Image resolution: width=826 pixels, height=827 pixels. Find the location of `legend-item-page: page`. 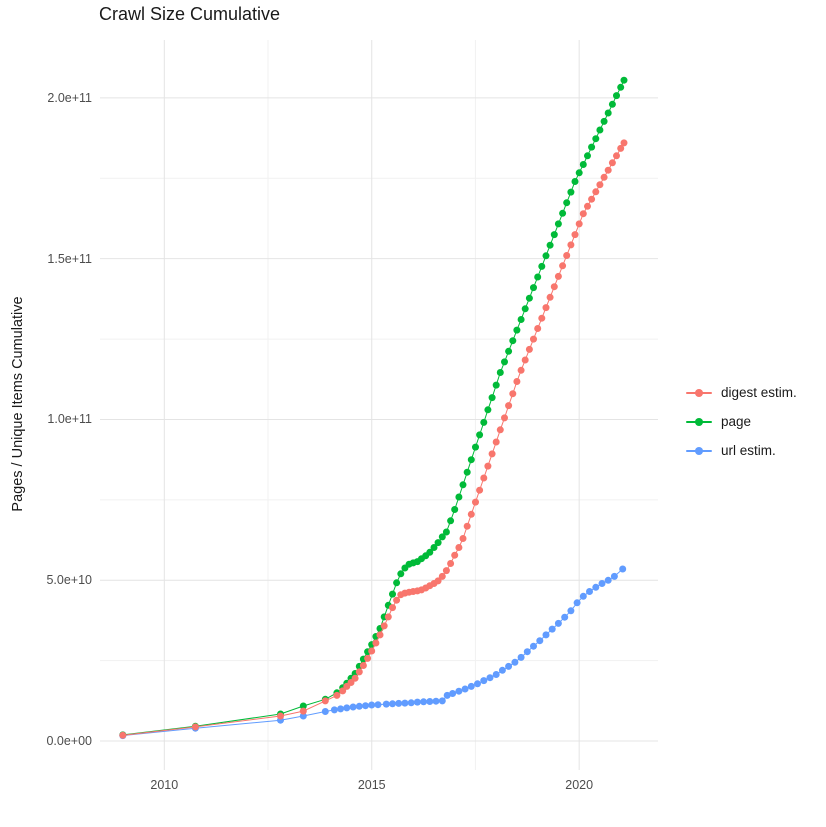

legend-item-page: page is located at coordinates (741, 421).